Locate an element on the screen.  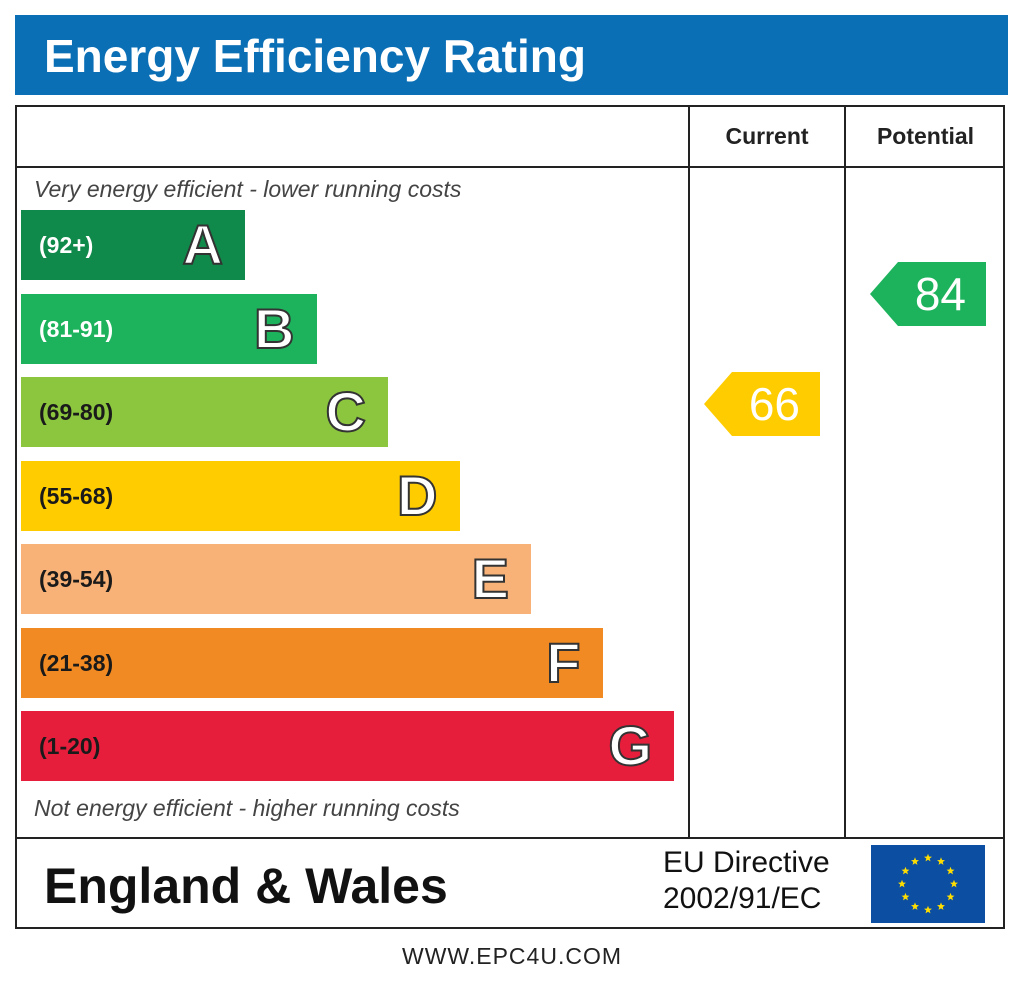
band-range-label: (39-54) is located at coordinates (76, 579).